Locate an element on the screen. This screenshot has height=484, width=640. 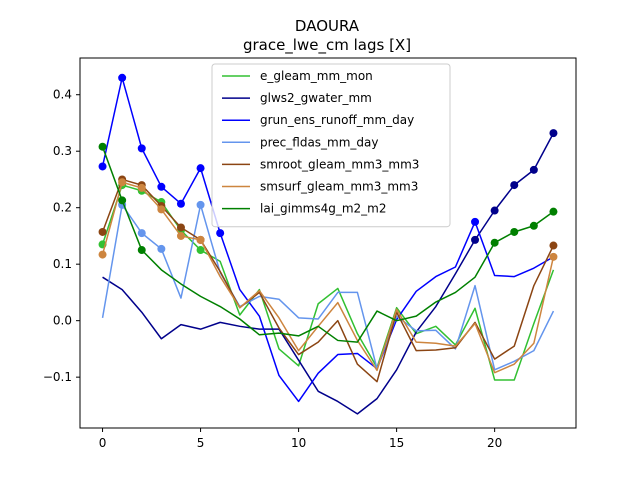
y-tick-label: 0.2 is located at coordinates (62, 208).